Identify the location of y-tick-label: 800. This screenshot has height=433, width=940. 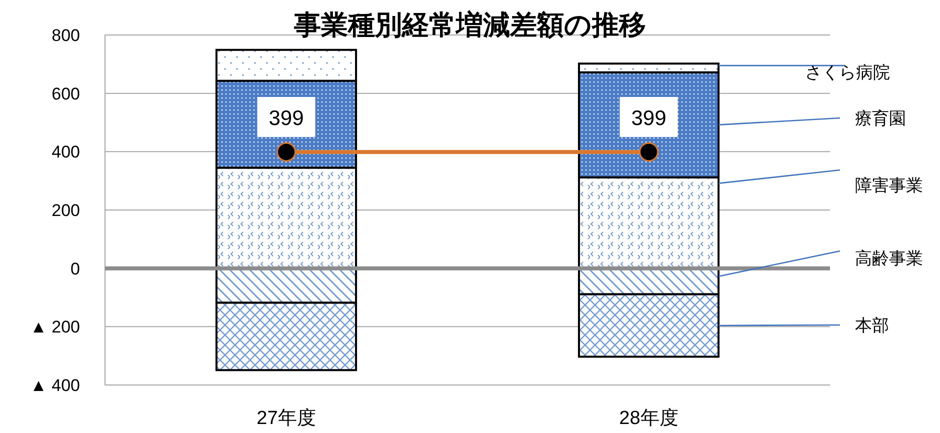
(66, 35).